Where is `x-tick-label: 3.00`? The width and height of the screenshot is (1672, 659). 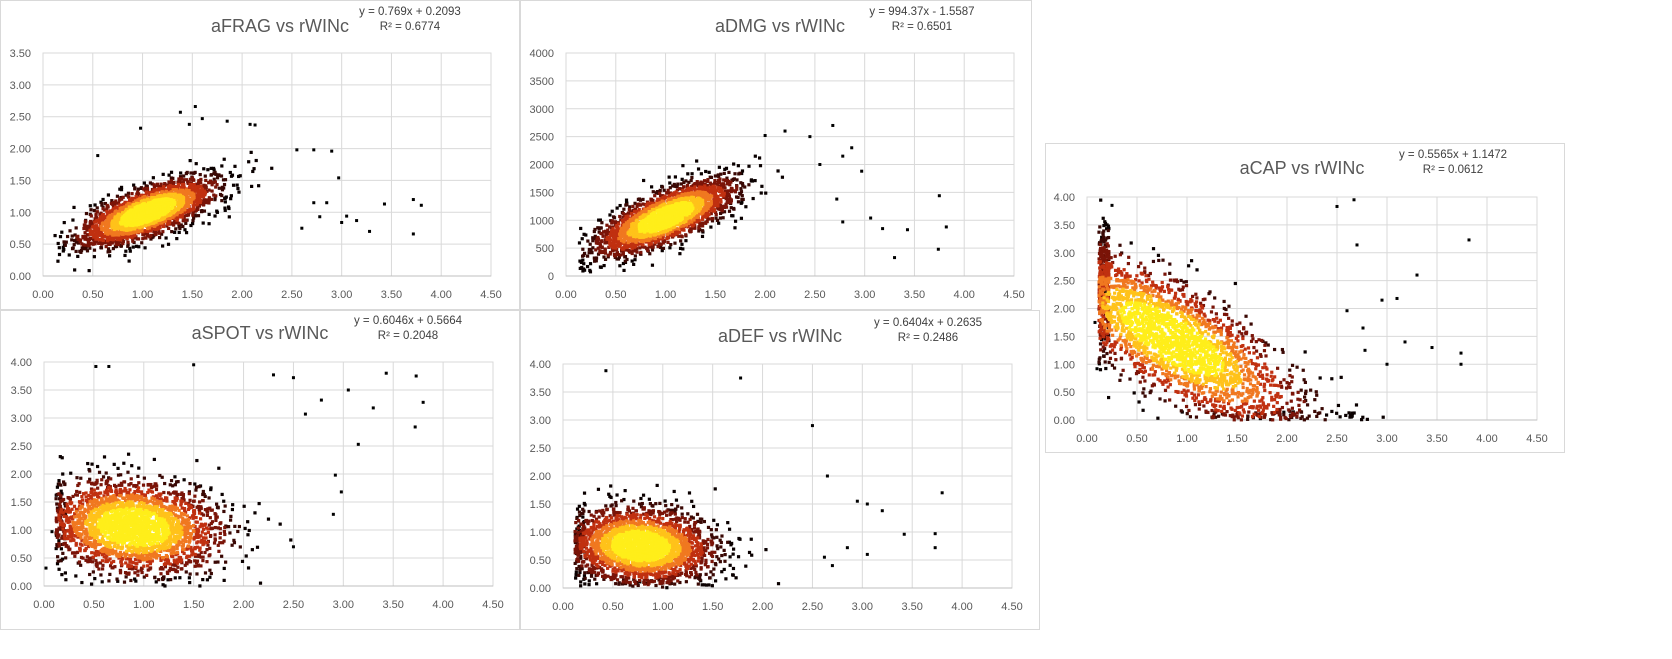 x-tick-label: 3.00 is located at coordinates (341, 295).